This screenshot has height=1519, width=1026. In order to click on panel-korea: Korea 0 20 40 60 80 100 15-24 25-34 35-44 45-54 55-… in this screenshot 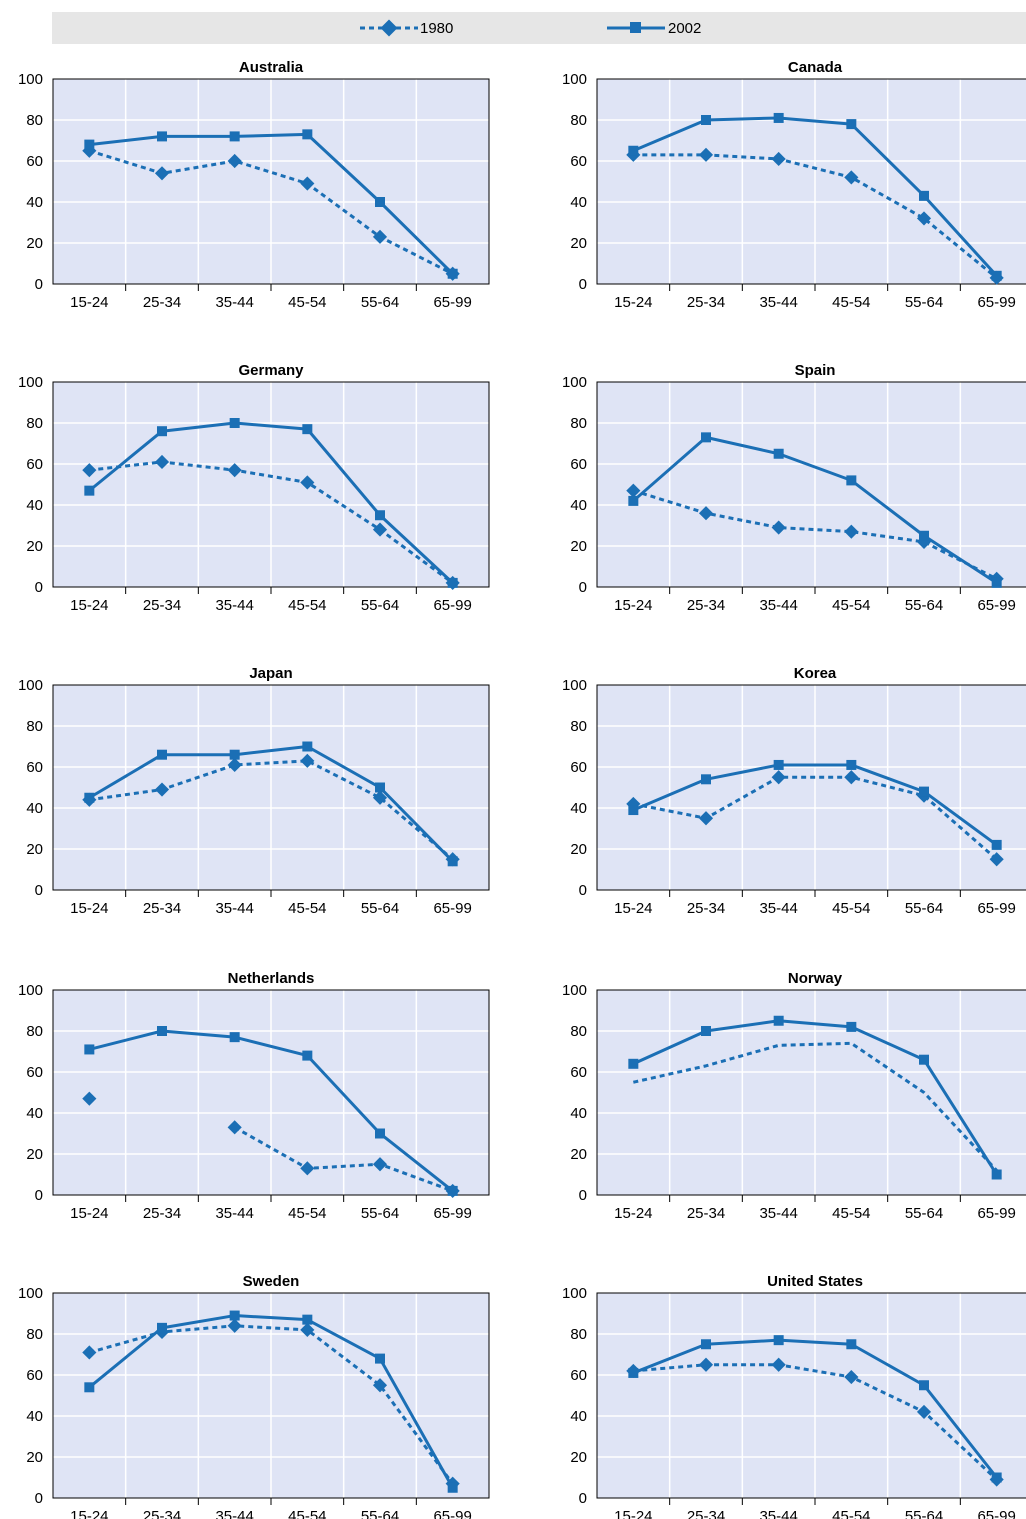, I will do `click(794, 791)`.